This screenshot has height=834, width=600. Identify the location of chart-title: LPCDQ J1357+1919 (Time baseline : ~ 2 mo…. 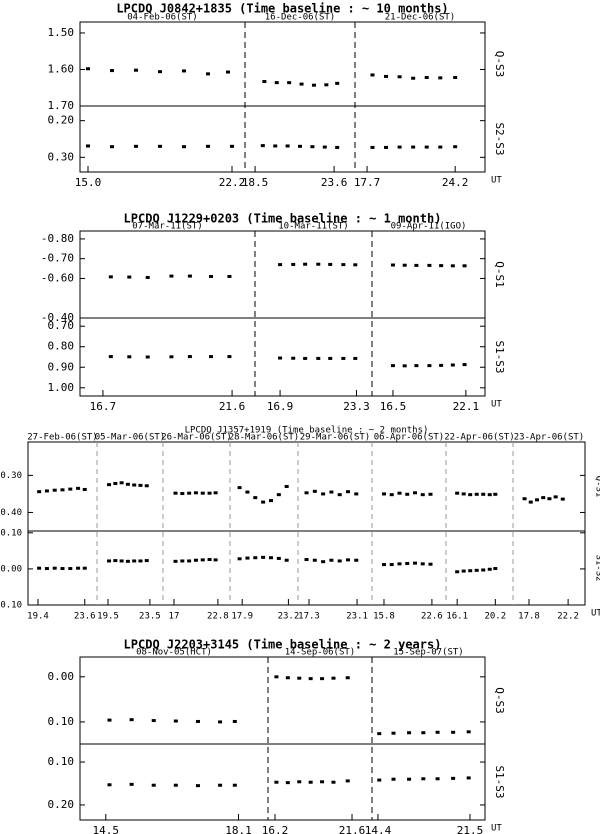
(307, 431).